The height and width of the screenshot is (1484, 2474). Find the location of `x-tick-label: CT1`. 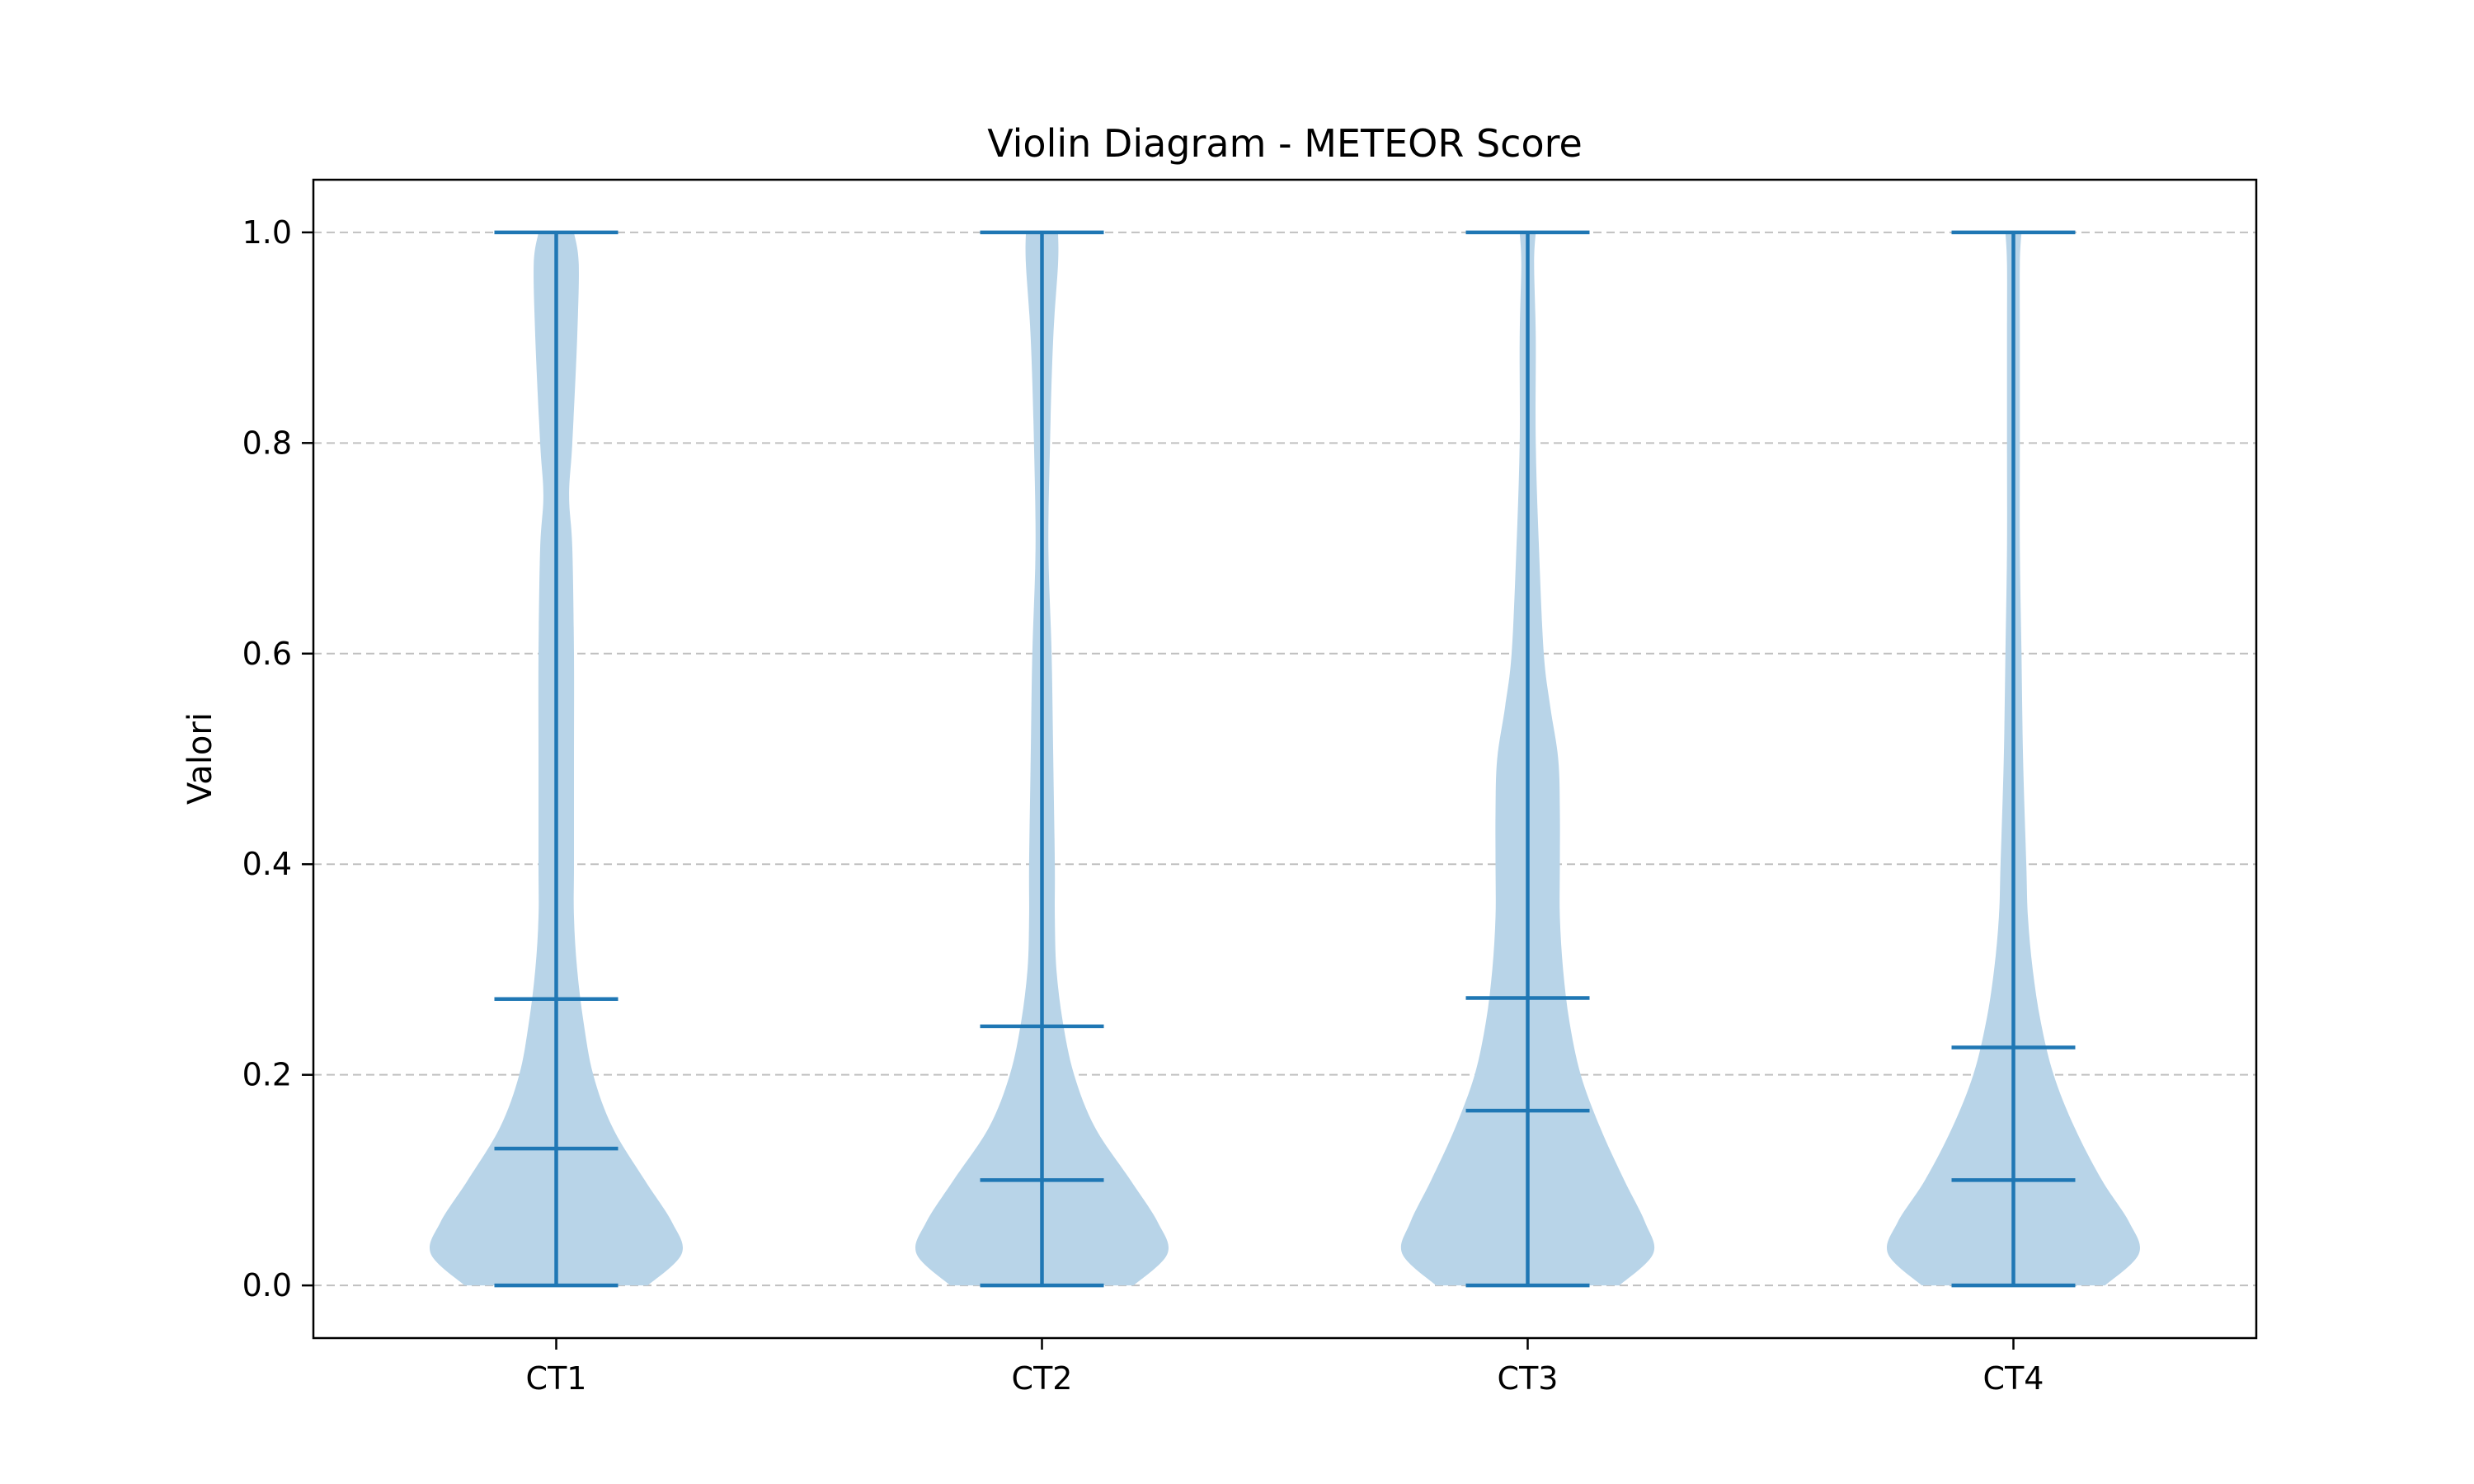

x-tick-label: CT1 is located at coordinates (556, 1378).